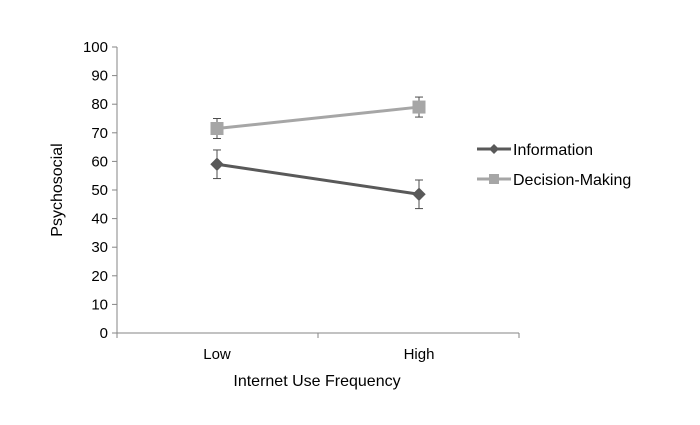  What do you see at coordinates (95, 47) in the screenshot?
I see `y-tick-label: 100` at bounding box center [95, 47].